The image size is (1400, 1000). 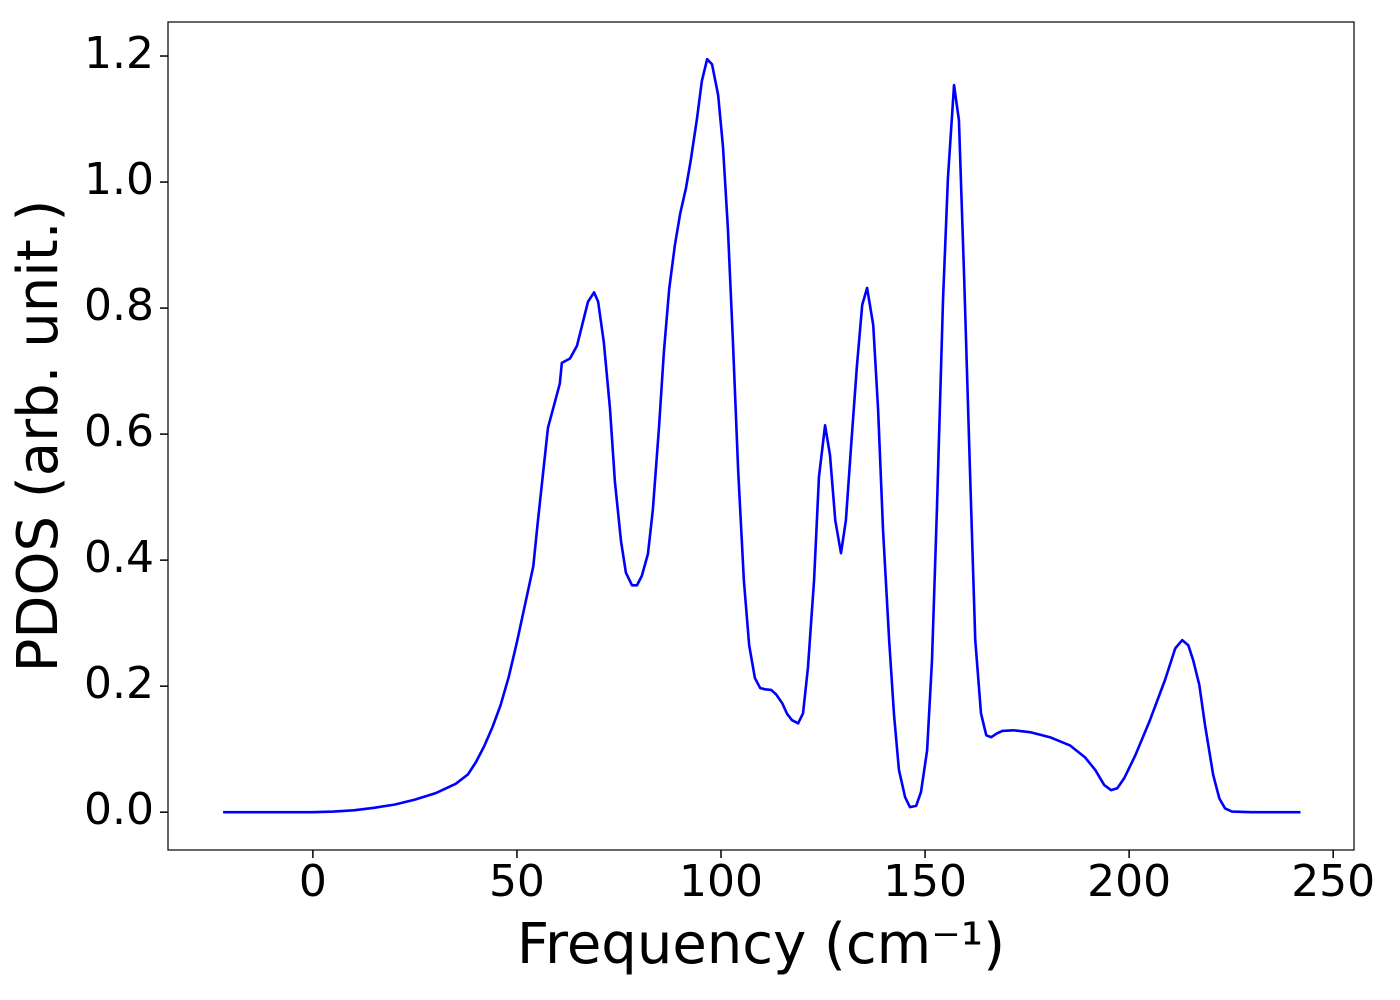 What do you see at coordinates (119, 179) in the screenshot?
I see `y-tick-label: 1.0` at bounding box center [119, 179].